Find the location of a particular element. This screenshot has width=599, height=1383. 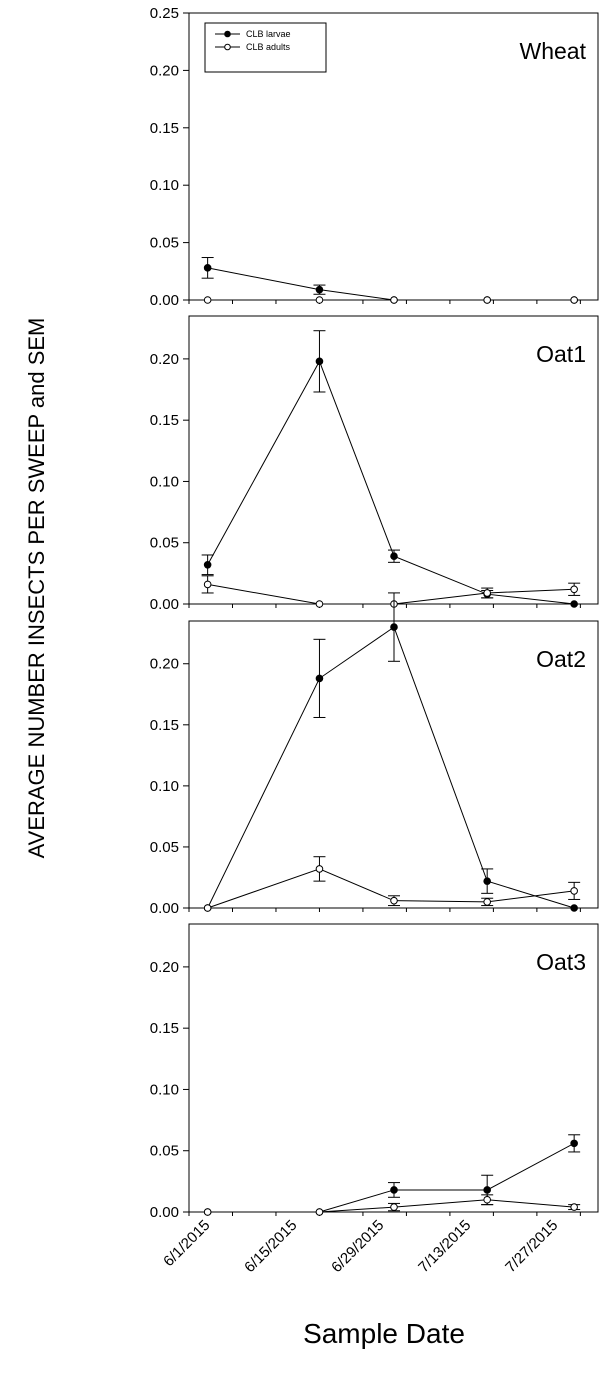

legend-entry: CLB larvae is located at coordinates (253, 34).